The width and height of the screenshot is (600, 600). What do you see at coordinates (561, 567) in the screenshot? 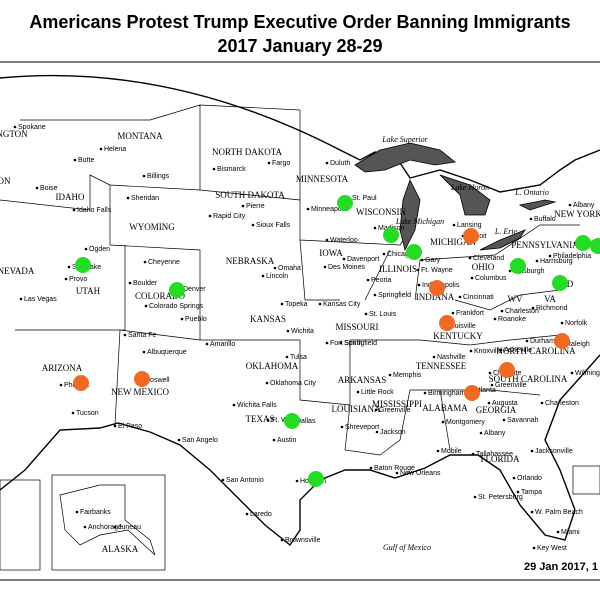
I see `date-label: 29 Jan 2017, 1` at bounding box center [561, 567].